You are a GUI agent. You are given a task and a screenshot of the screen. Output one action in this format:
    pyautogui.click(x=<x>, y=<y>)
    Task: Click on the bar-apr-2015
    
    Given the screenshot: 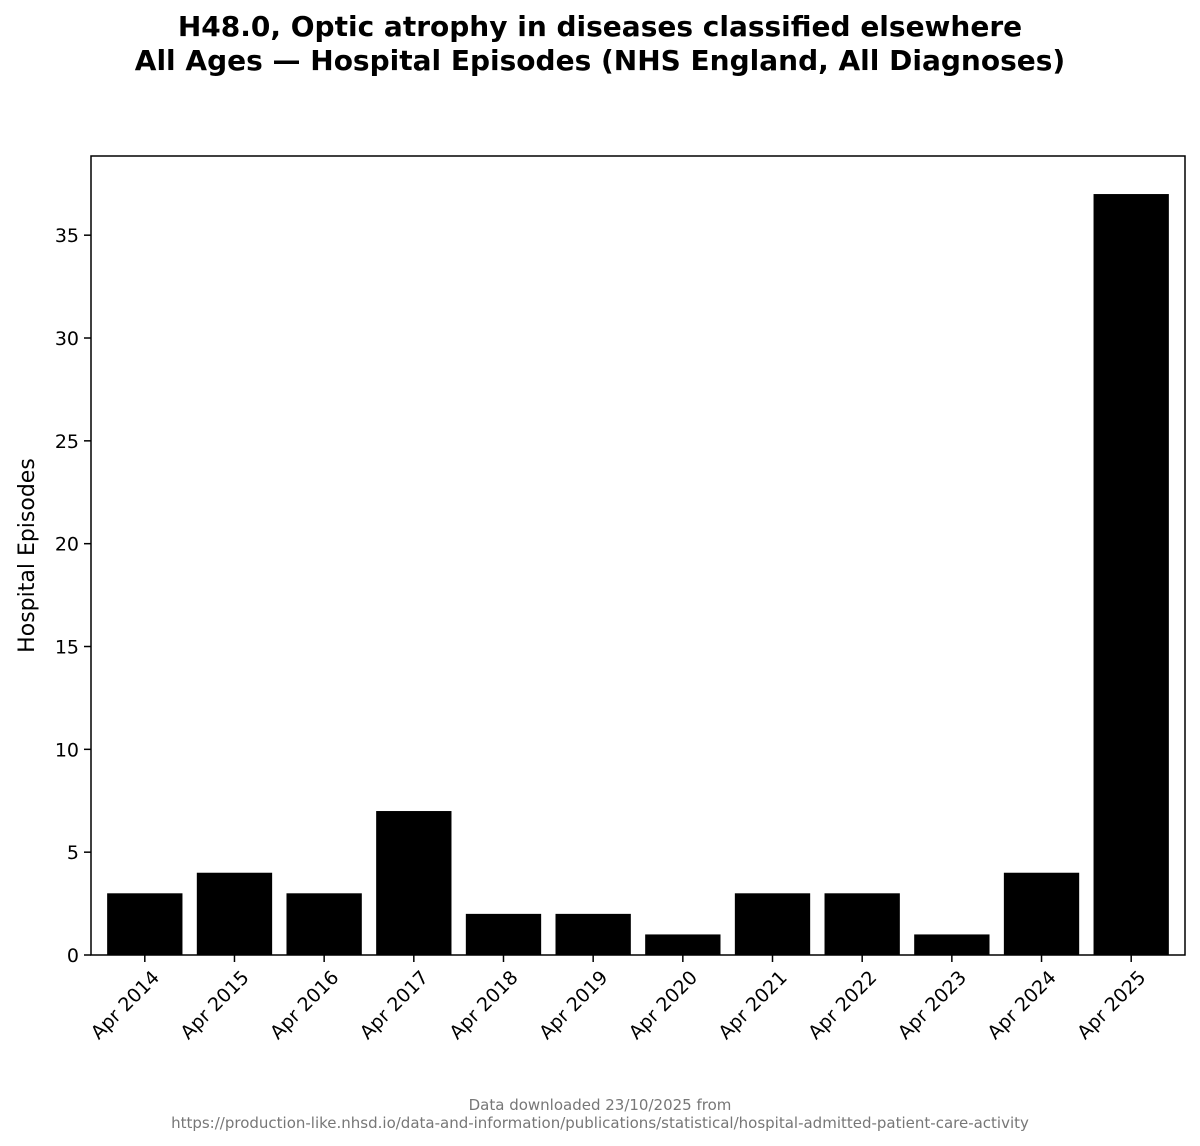 What is the action you would take?
    pyautogui.click(x=234, y=913)
    